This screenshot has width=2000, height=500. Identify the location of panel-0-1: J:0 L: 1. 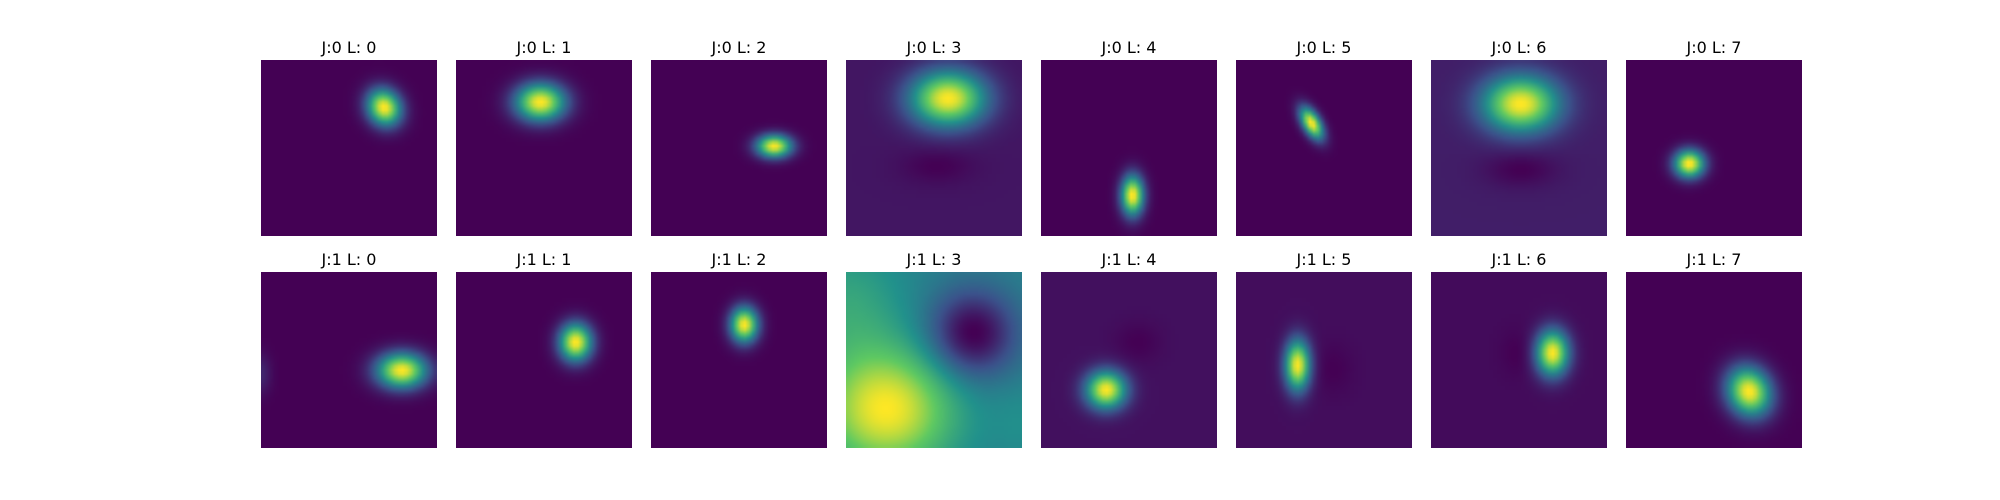
(544, 137).